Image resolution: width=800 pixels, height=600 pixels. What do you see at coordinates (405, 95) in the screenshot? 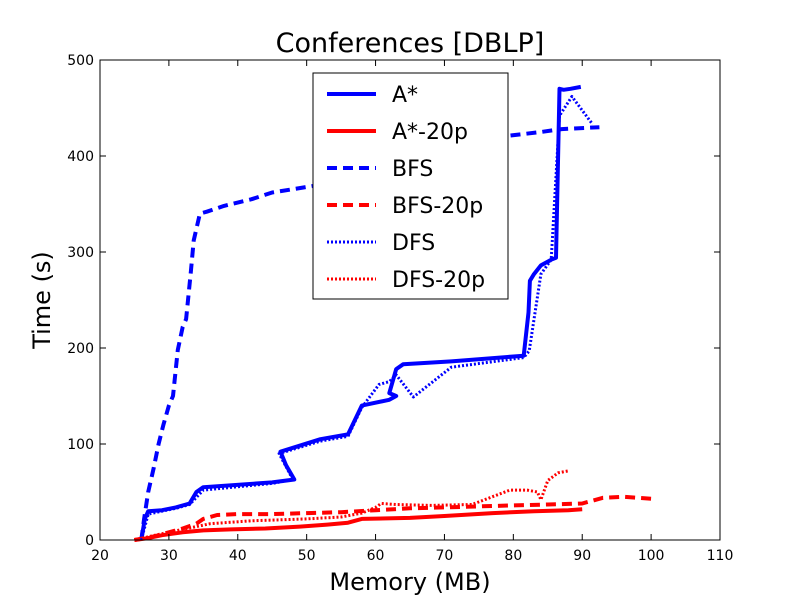
I see `legend-label: A*` at bounding box center [405, 95].